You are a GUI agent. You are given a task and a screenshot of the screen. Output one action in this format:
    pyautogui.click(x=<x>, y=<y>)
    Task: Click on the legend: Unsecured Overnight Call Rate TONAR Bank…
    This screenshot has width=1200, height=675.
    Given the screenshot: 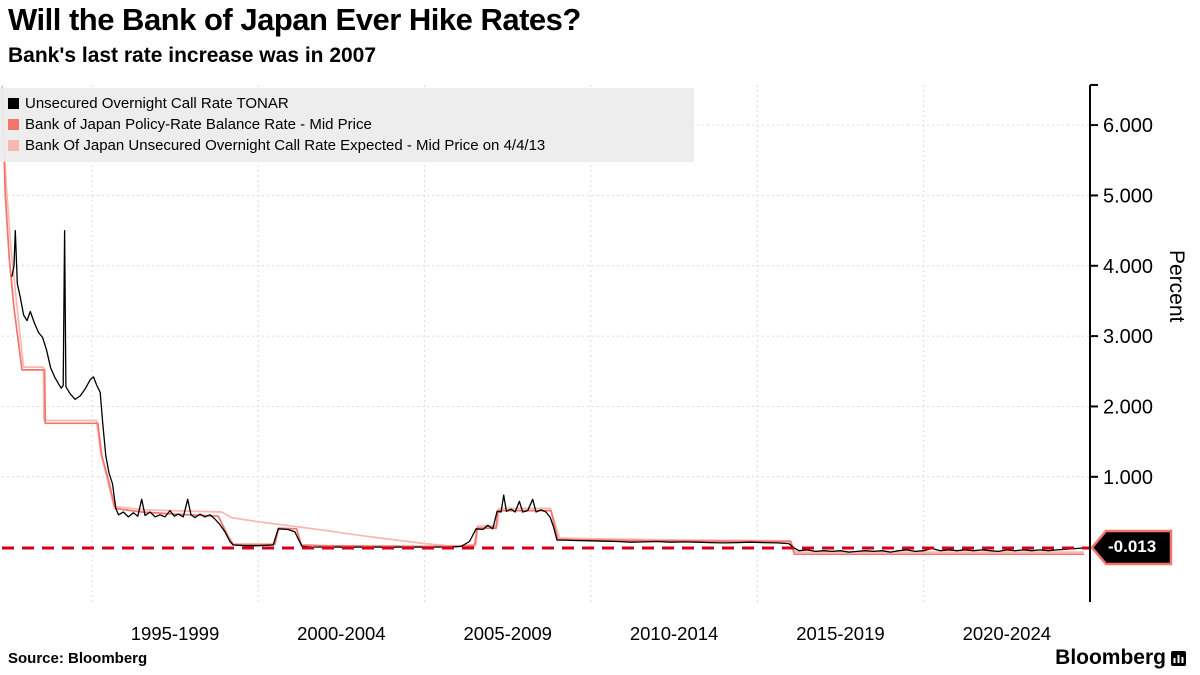 What is the action you would take?
    pyautogui.click(x=347, y=125)
    